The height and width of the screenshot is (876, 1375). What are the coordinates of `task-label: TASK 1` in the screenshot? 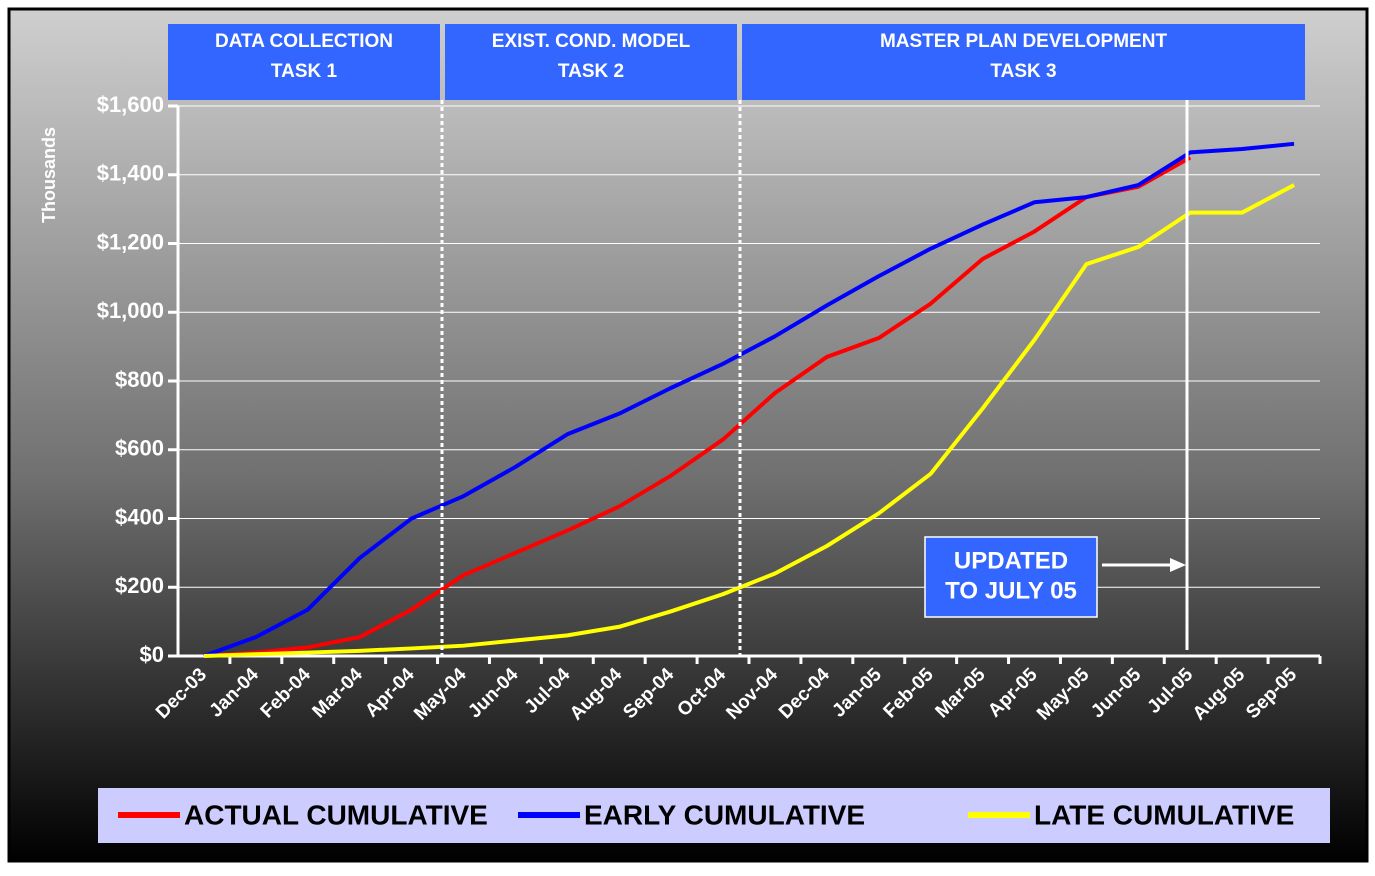 It's located at (304, 71).